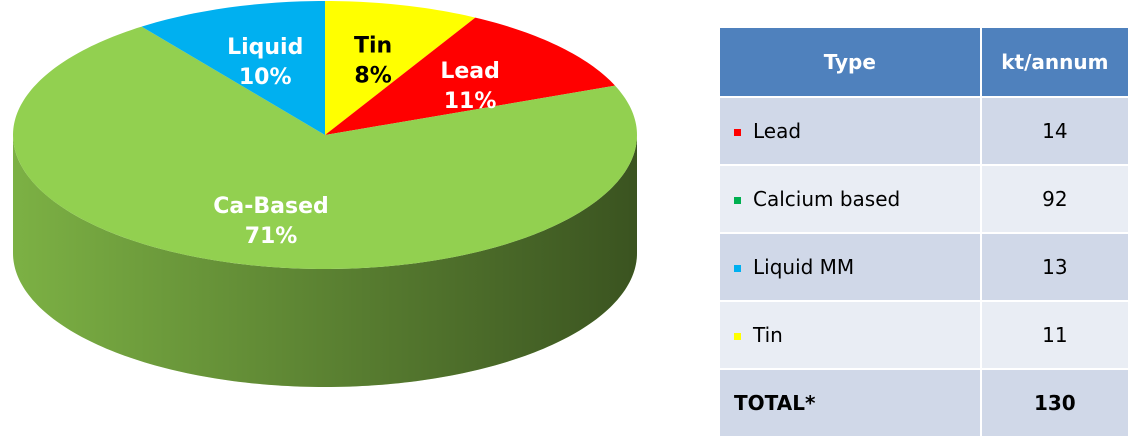 This screenshot has width=1140, height=439. What do you see at coordinates (804, 267) in the screenshot?
I see `cell-text: Liquid MM` at bounding box center [804, 267].